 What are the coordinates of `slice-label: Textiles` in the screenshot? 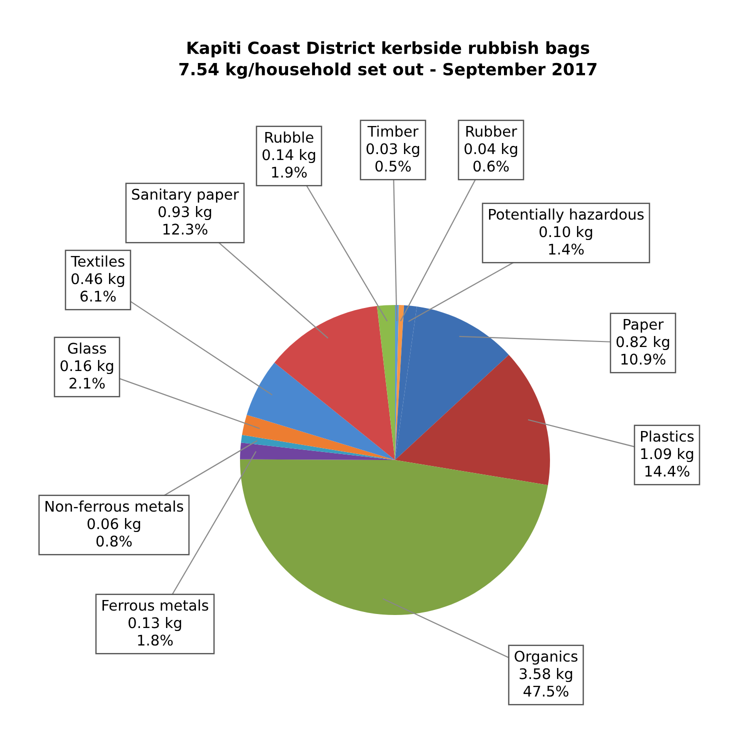 It's located at (97, 261).